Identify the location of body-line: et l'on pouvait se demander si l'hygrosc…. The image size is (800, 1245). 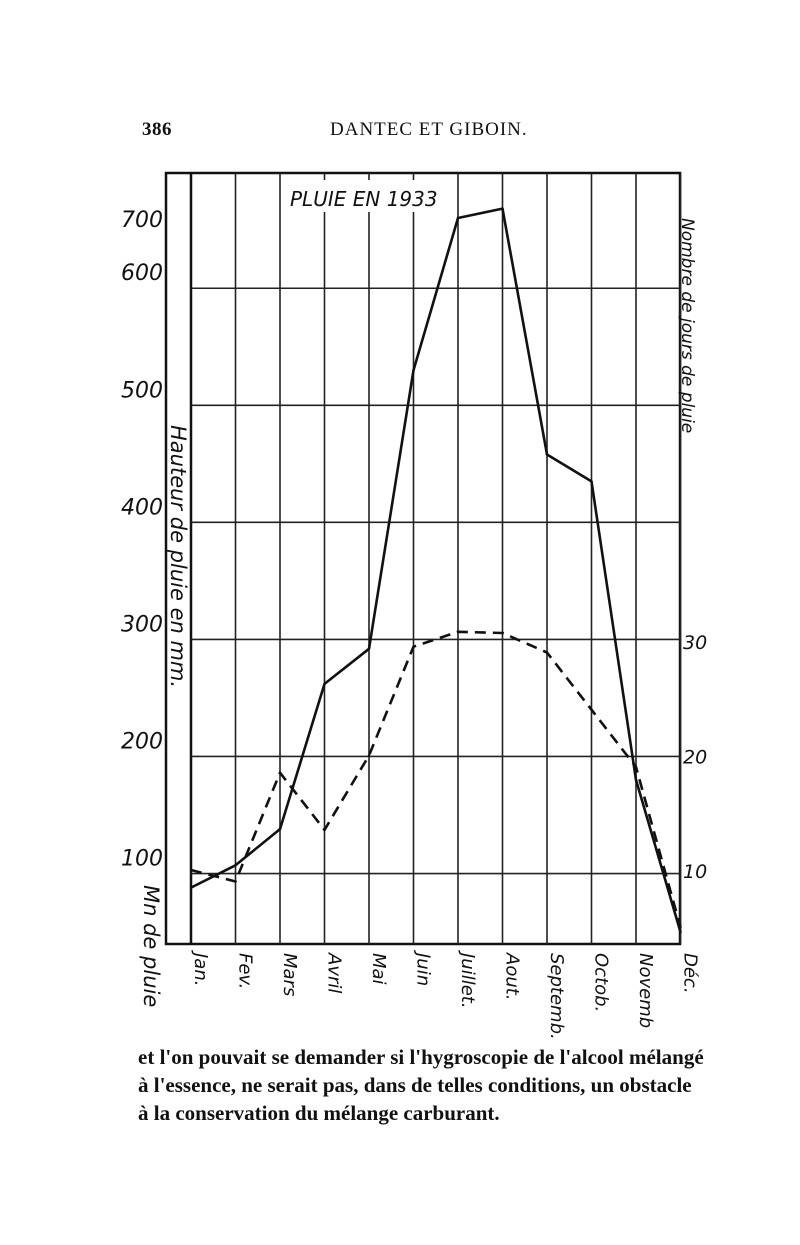
(421, 1057).